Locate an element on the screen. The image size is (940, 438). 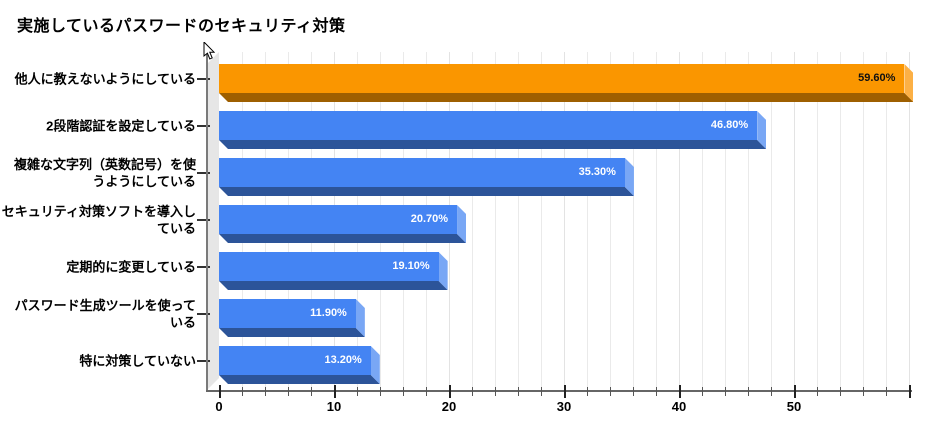
category-label: パスワード生成ツールを使って いる is located at coordinates (105, 313).